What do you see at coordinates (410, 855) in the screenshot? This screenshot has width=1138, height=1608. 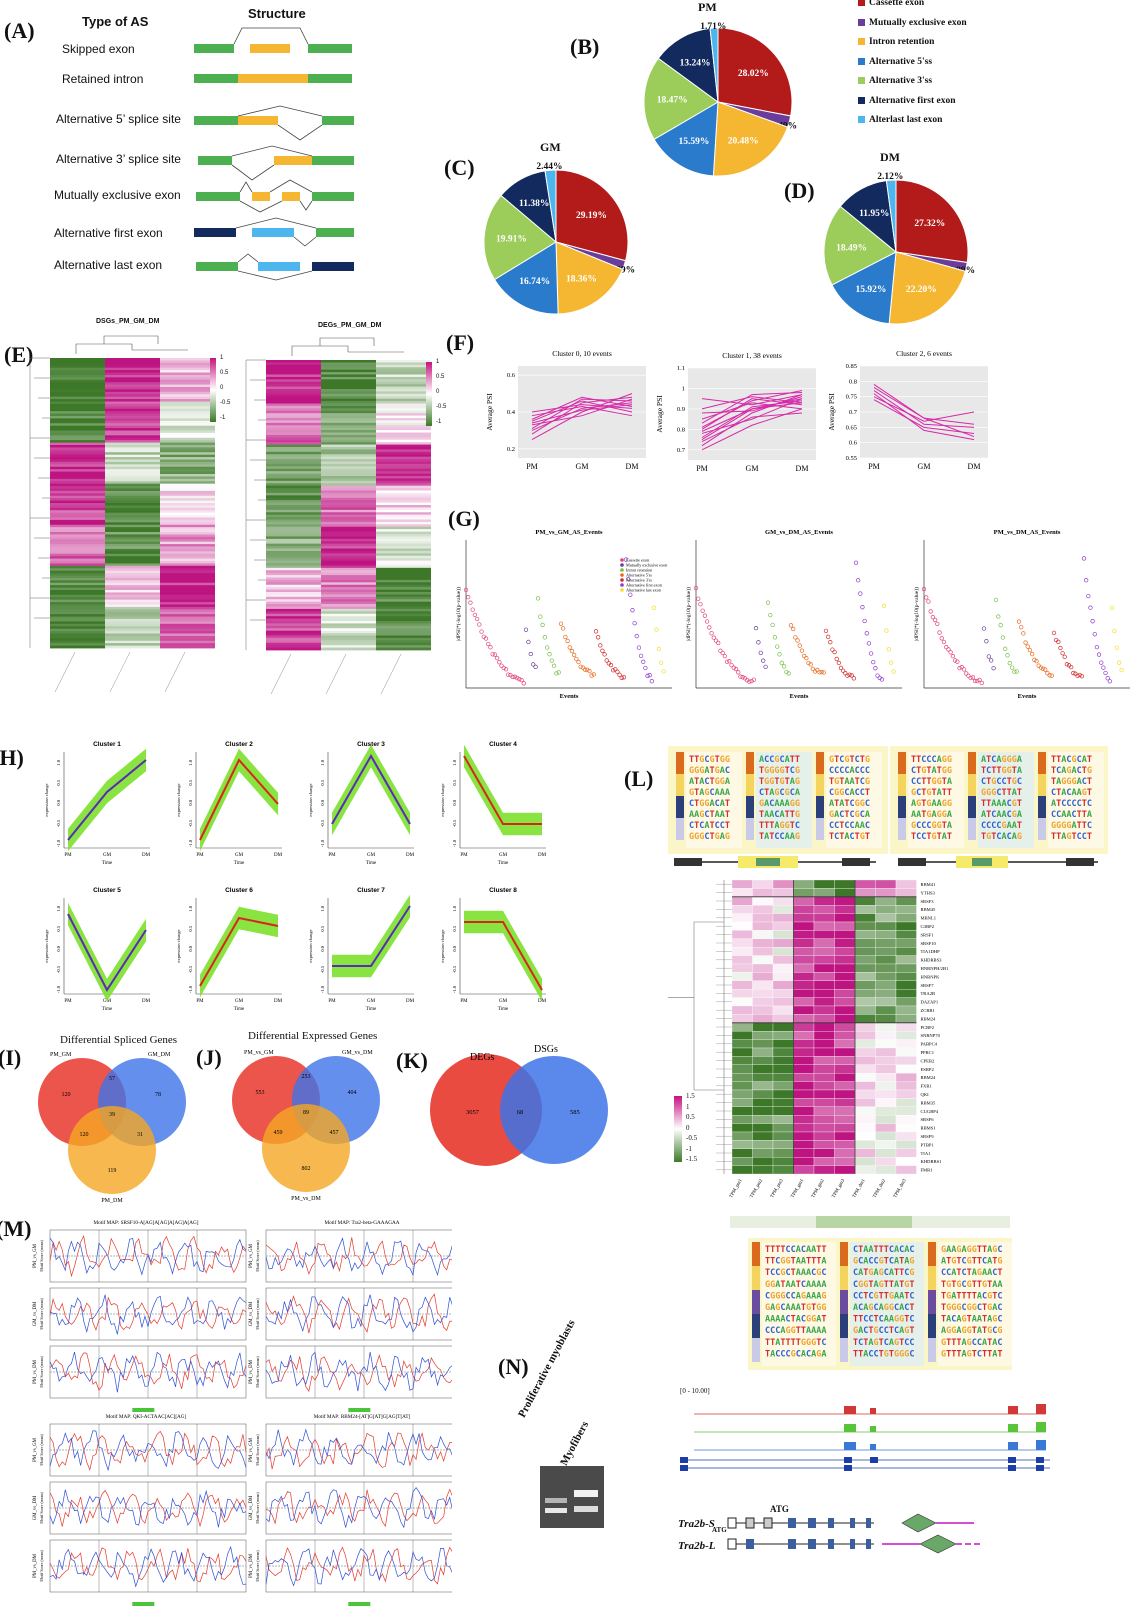 I see `x-tick-label: DM` at bounding box center [410, 855].